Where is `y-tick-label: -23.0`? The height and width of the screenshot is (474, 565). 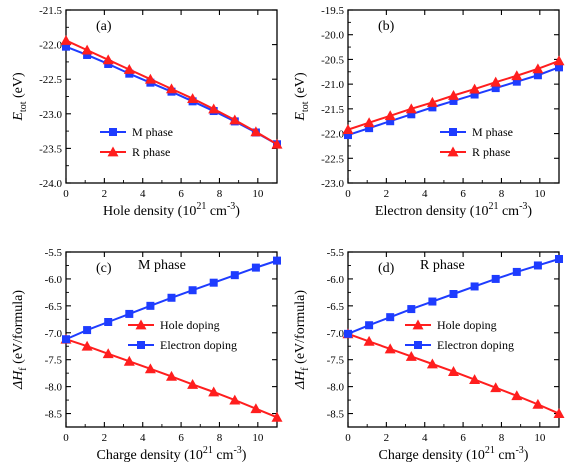 y-tick-label: -23.0 is located at coordinates (332, 184).